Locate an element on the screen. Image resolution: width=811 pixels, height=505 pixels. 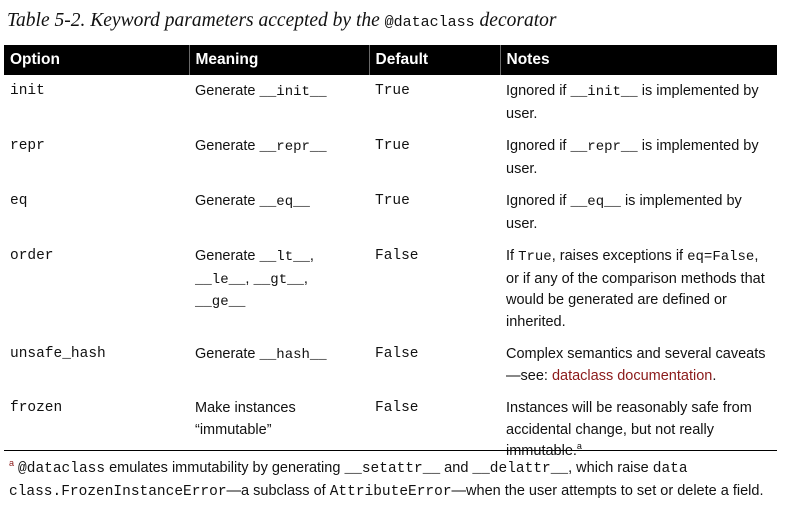
option-cell: init is located at coordinates (27, 91).